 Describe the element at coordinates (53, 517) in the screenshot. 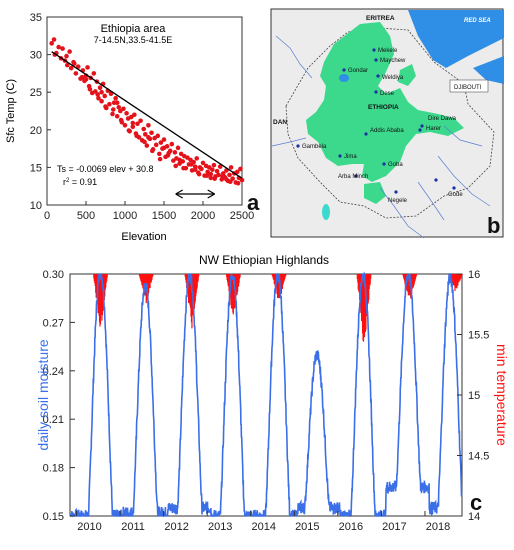

I see `y-tick-label: 0.15` at that location.